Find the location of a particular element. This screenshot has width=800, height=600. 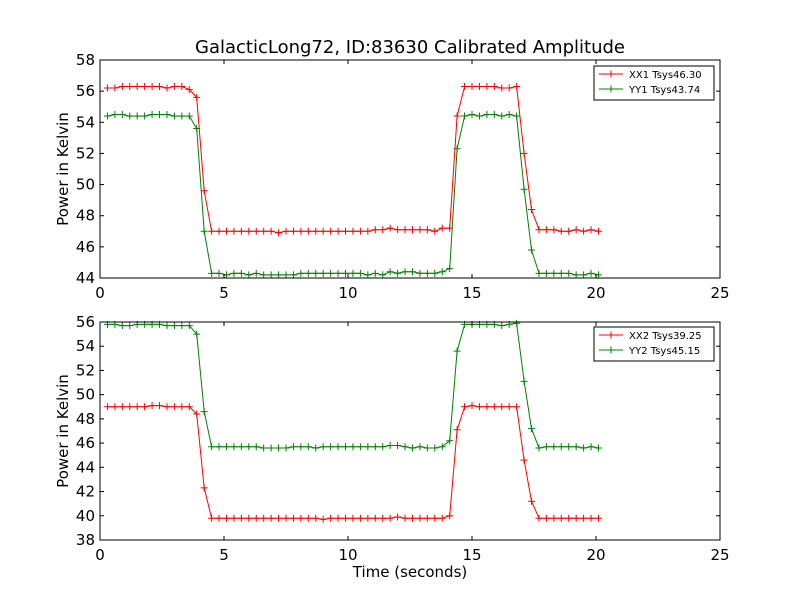

series-line is located at coordinates (353, 385).